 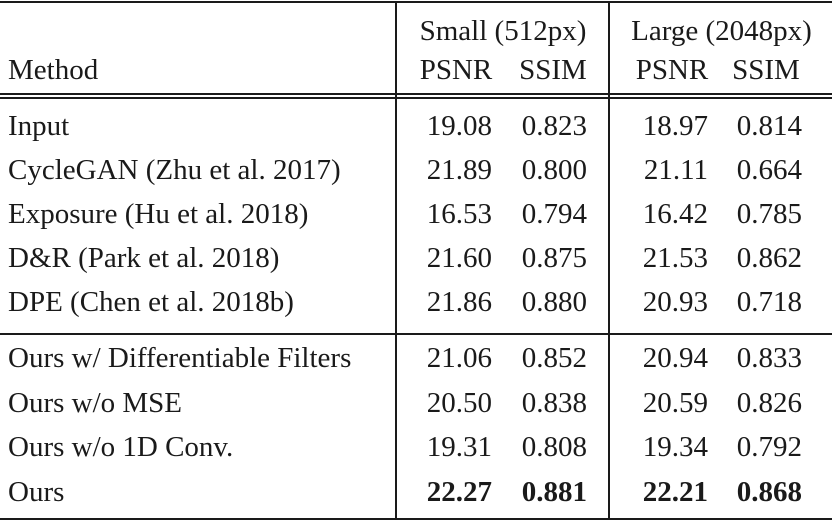 What do you see at coordinates (396, 260) in the screenshot?
I see `column-divider-left` at bounding box center [396, 260].